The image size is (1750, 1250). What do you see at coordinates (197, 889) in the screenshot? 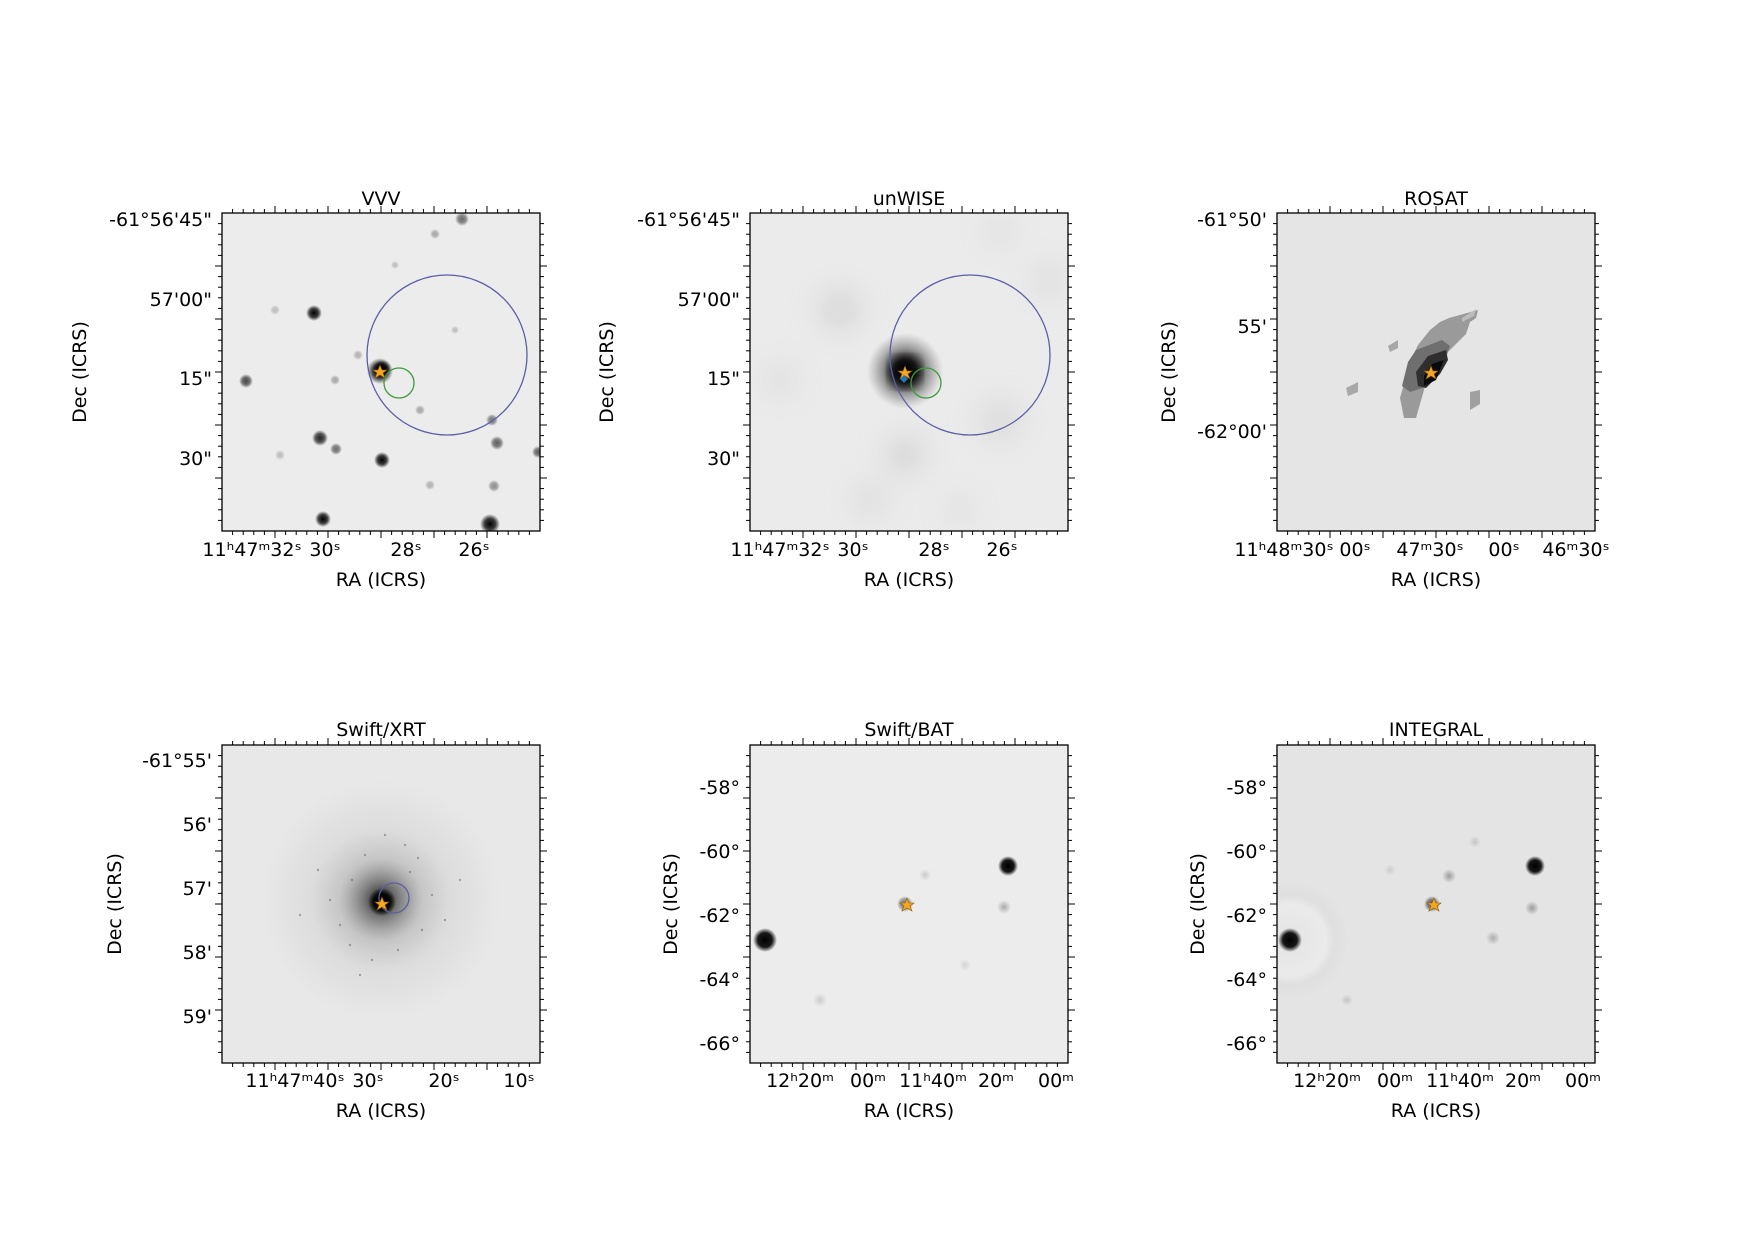
I see `y-tick-label-swift-xrt-3: 57'` at bounding box center [197, 889].